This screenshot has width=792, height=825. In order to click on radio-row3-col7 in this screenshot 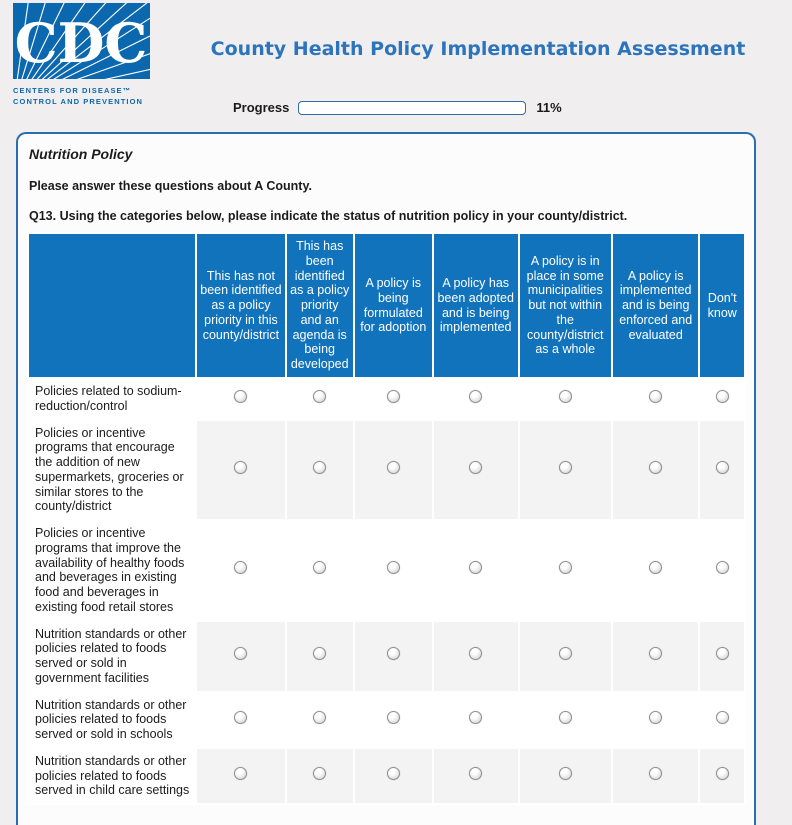, I will do `click(722, 568)`.